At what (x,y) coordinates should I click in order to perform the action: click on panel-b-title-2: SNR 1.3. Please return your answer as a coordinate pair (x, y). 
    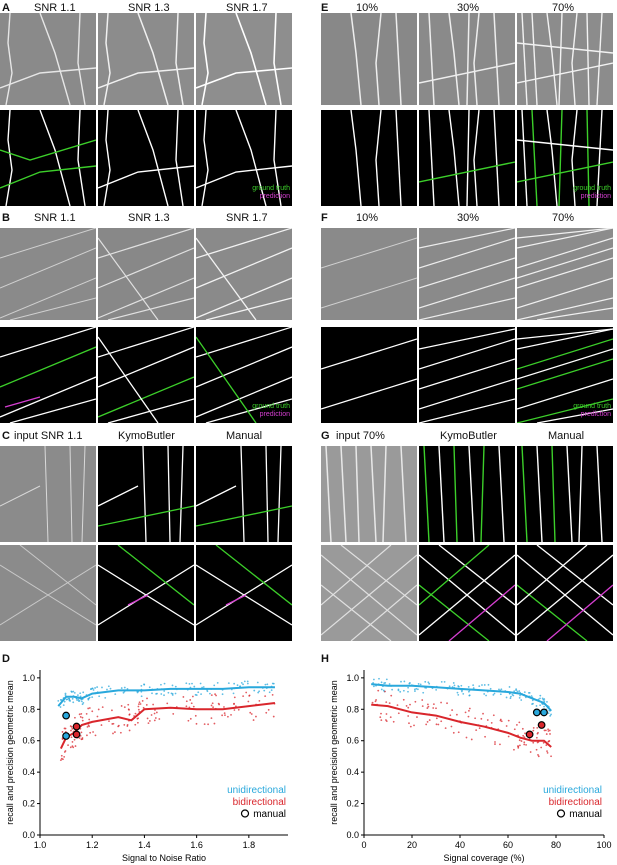
    Looking at the image, I should click on (149, 218).